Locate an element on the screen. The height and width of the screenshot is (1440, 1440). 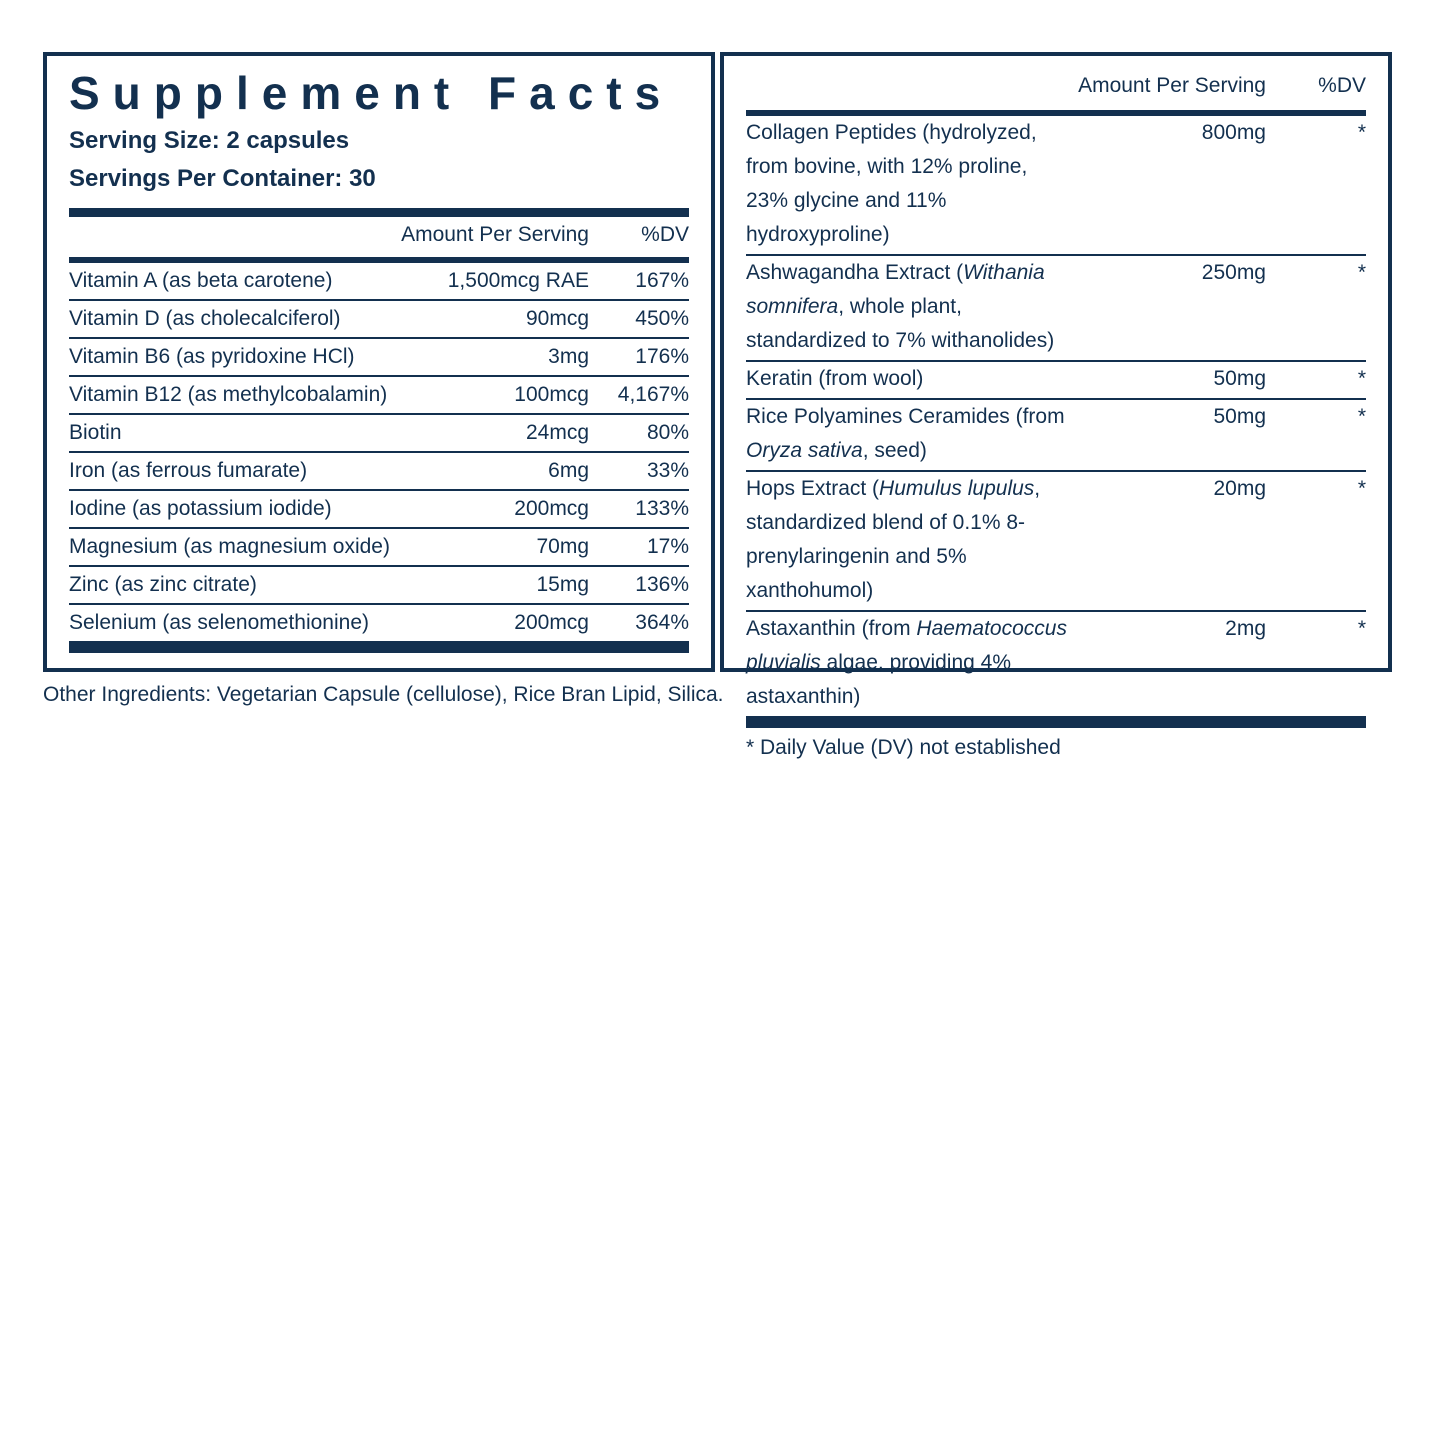
name-part: Astaxanthin (from is located at coordinates (831, 628).